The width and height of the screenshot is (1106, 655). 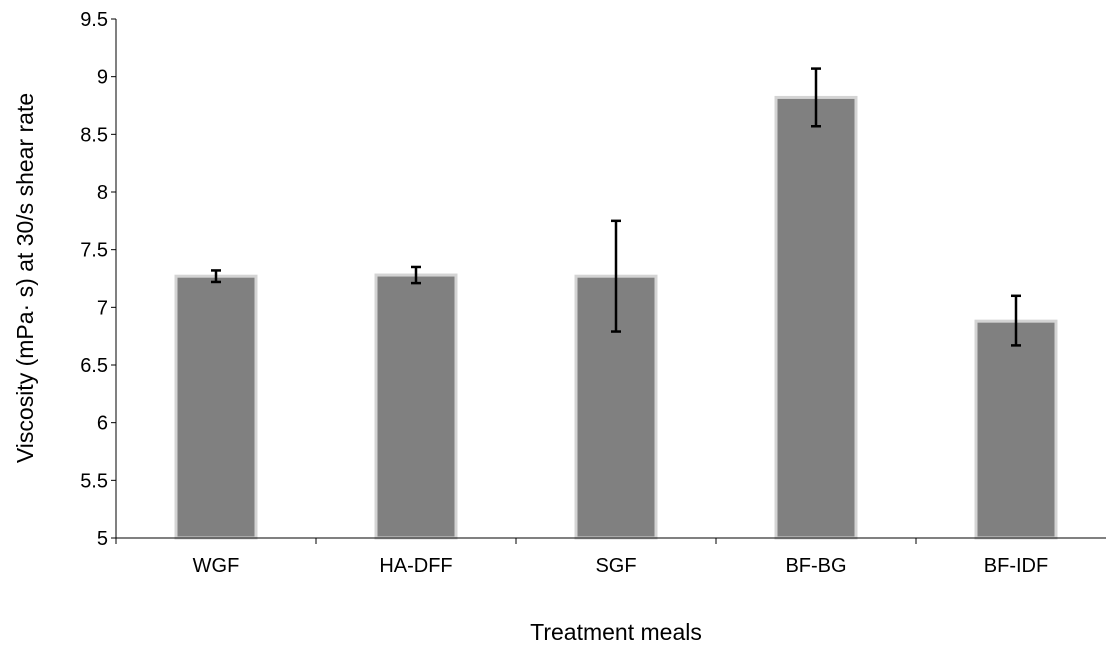 What do you see at coordinates (216, 407) in the screenshot?
I see `bar-wgf` at bounding box center [216, 407].